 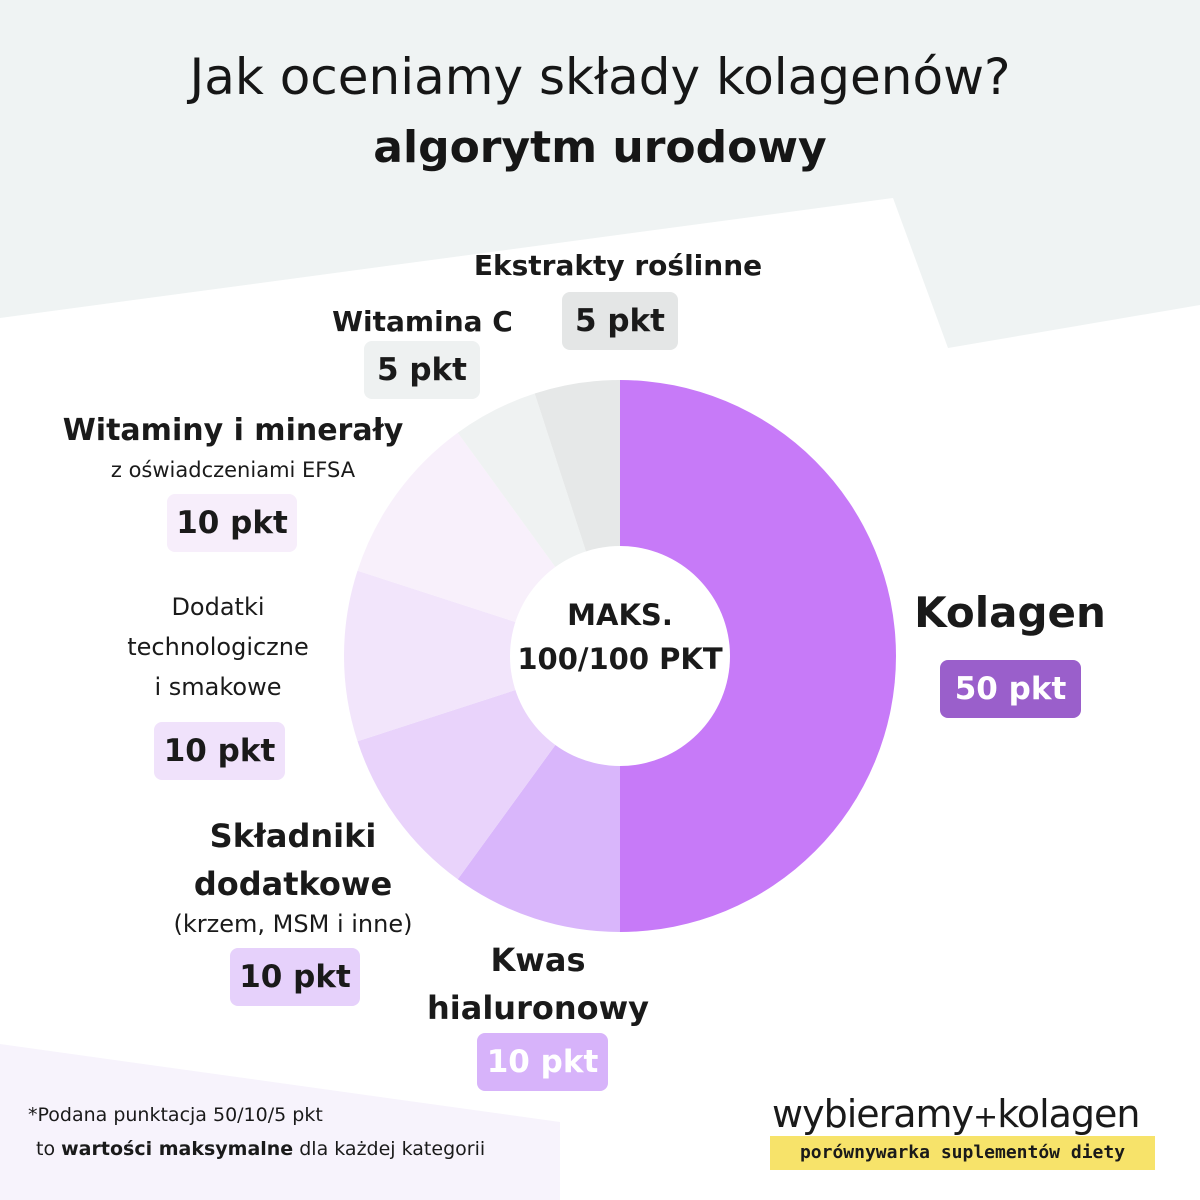 I want to click on page-title: Jak oceniamy składy kolagenów?, so click(x=600, y=77).